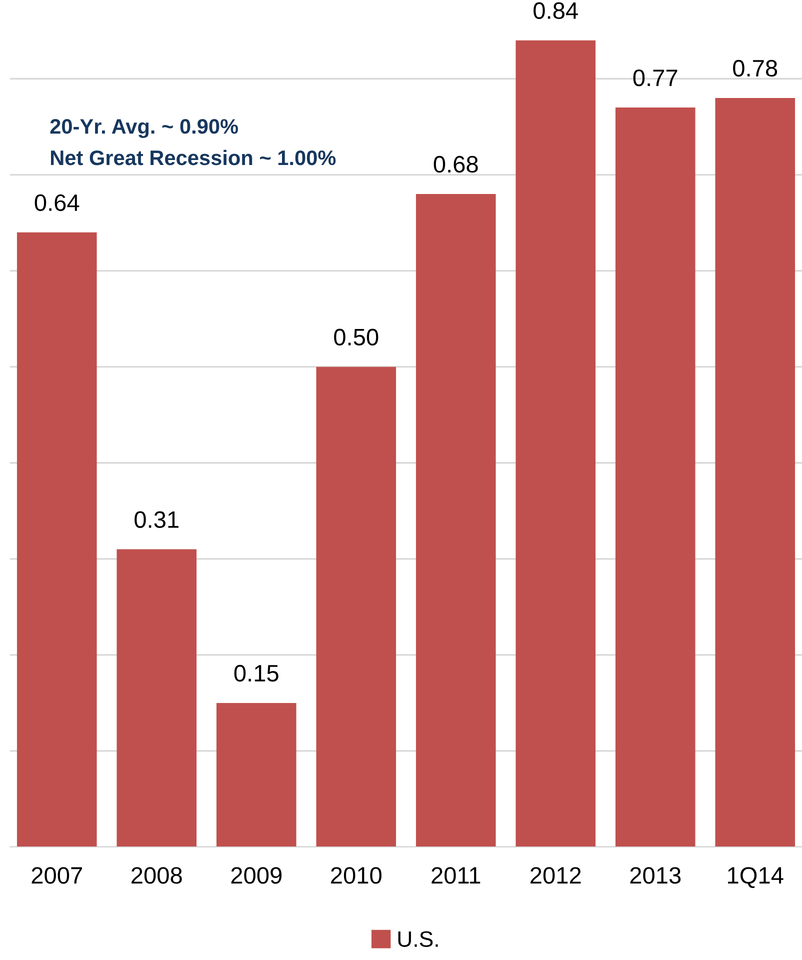 This screenshot has width=802, height=960. What do you see at coordinates (144, 128) in the screenshot?
I see `annotation: 20-Yr. Avg. ~ 0.90%` at bounding box center [144, 128].